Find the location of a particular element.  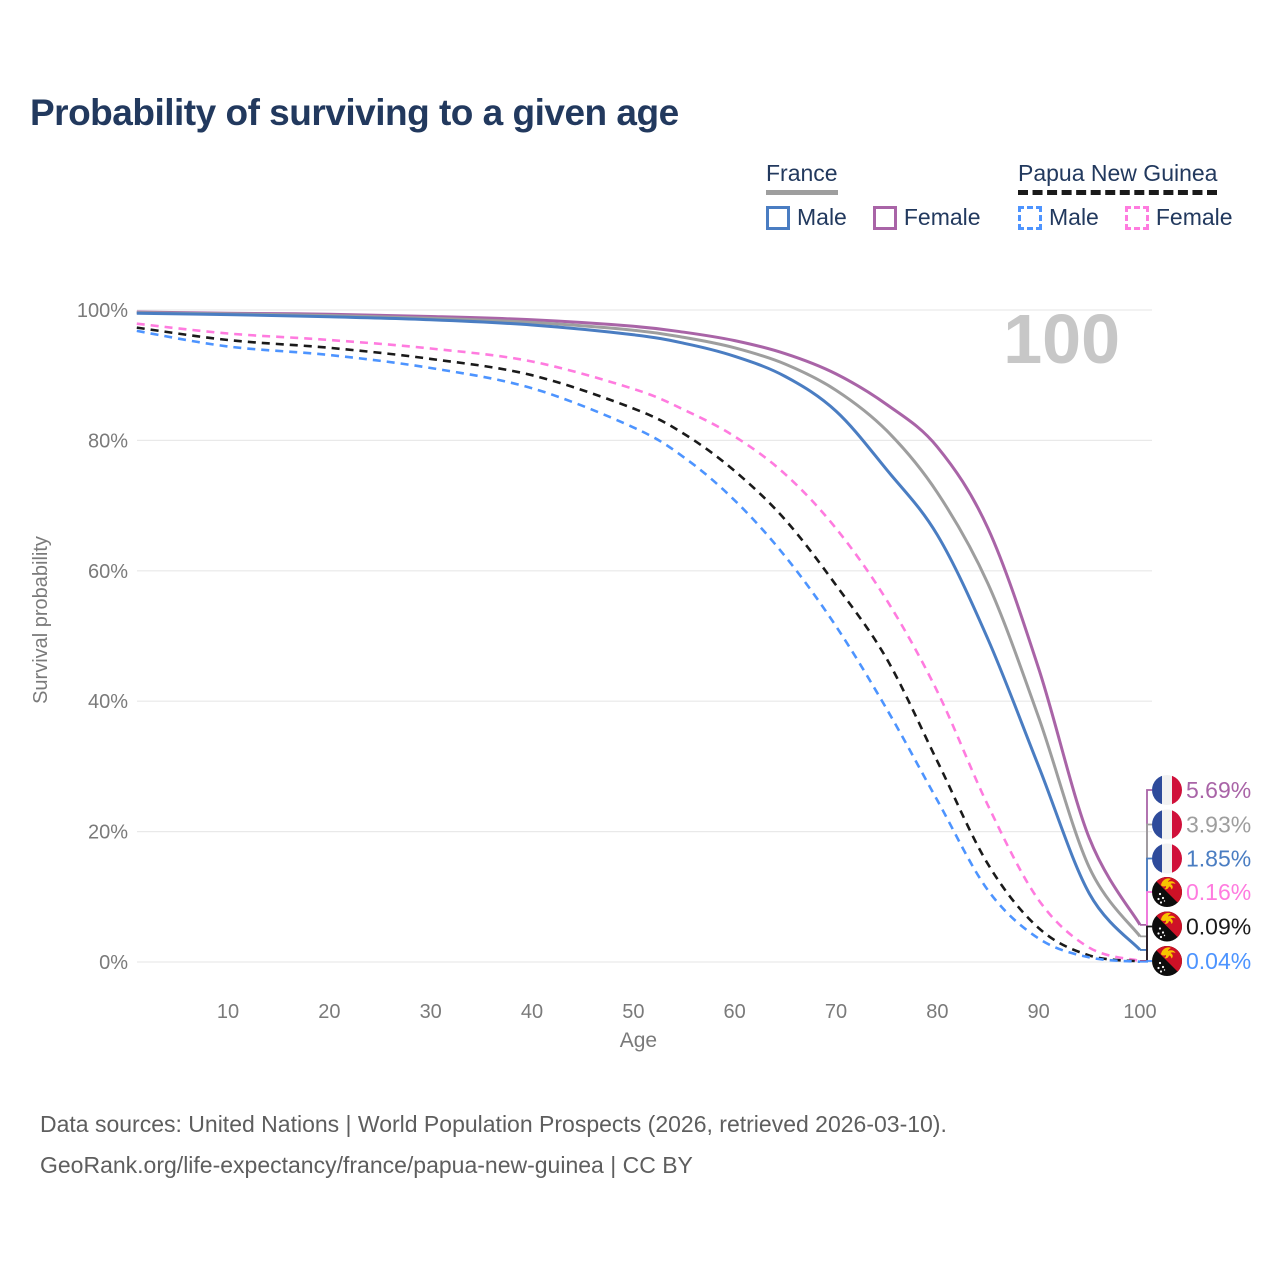

legend-item-france-female: Female is located at coordinates (926, 217).